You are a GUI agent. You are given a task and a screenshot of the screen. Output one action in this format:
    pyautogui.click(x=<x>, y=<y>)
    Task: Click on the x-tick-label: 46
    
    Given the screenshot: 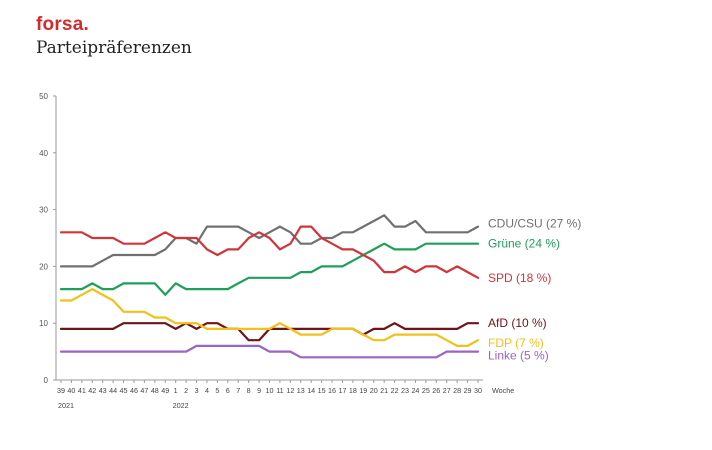 What is the action you would take?
    pyautogui.click(x=134, y=390)
    